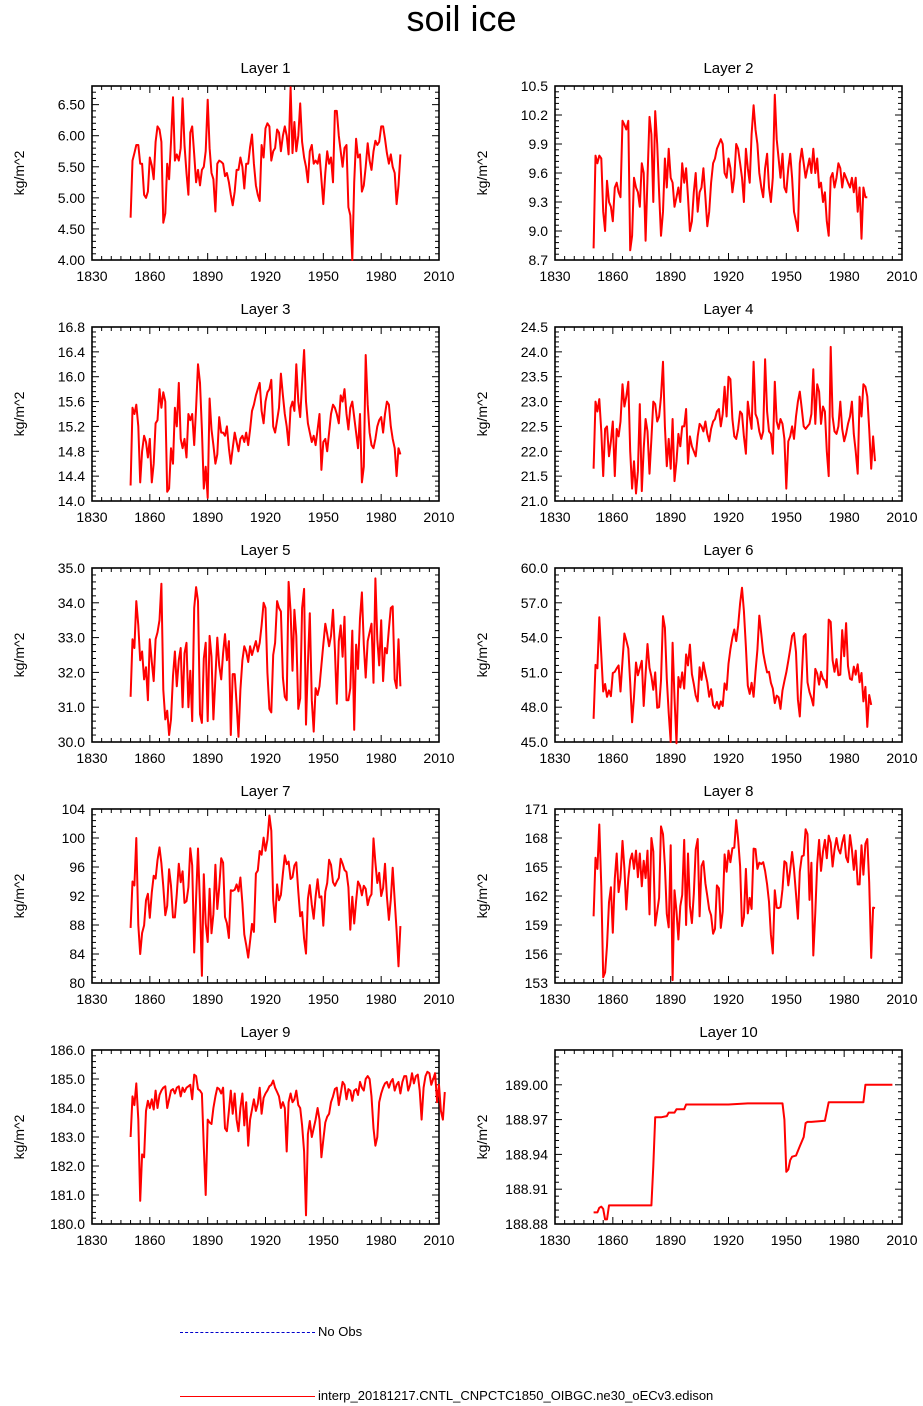 The width and height of the screenshot is (923, 1406). I want to click on y-tick-label: 9.3, so click(539, 202).